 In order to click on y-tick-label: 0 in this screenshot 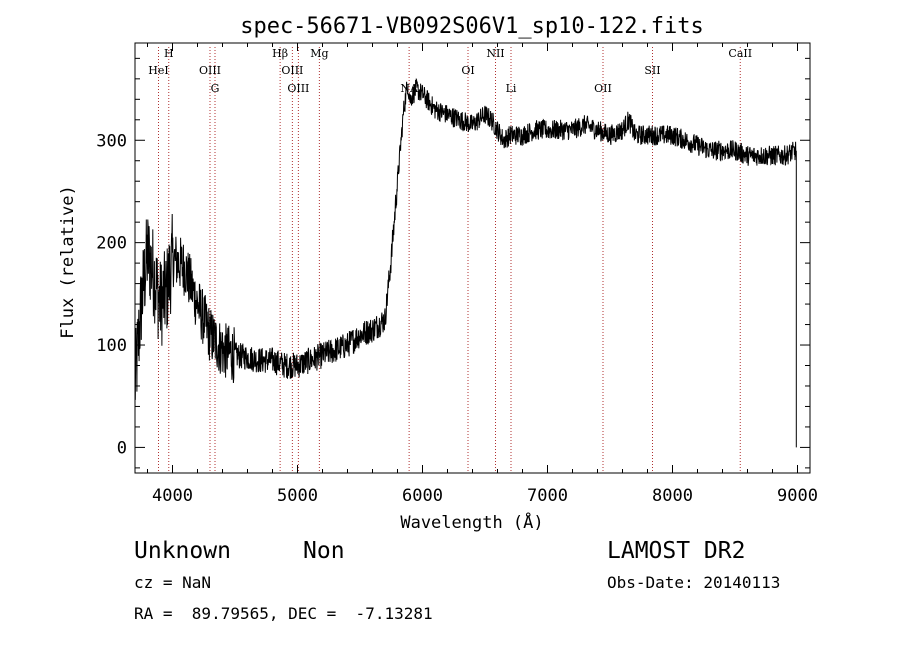, I will do `click(122, 448)`.